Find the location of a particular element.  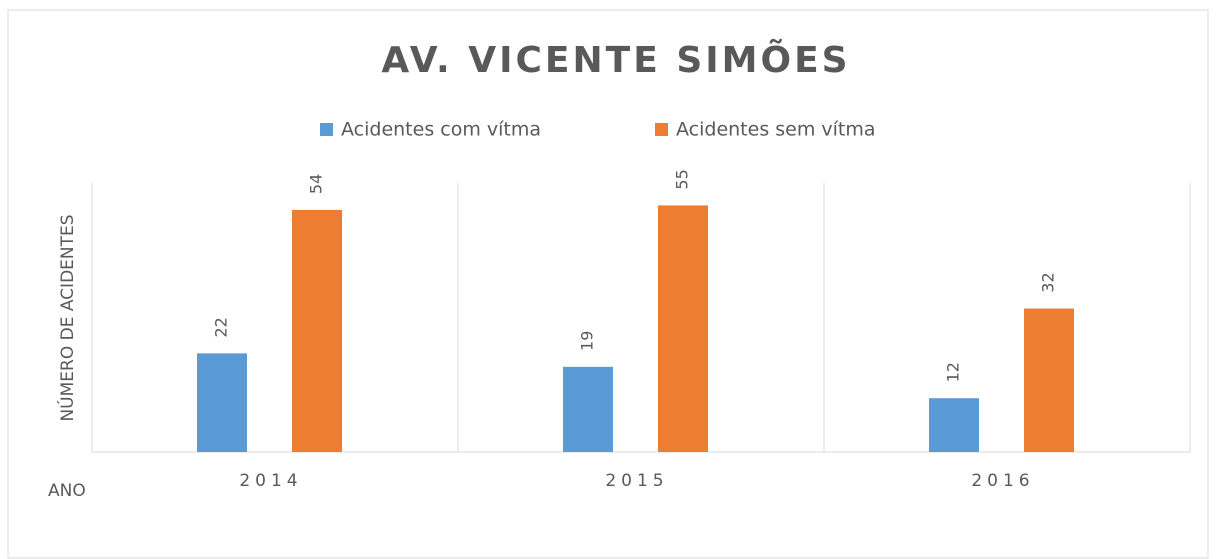

y-axis-label: NÚMERO DE ACIDENTES is located at coordinates (67, 317).